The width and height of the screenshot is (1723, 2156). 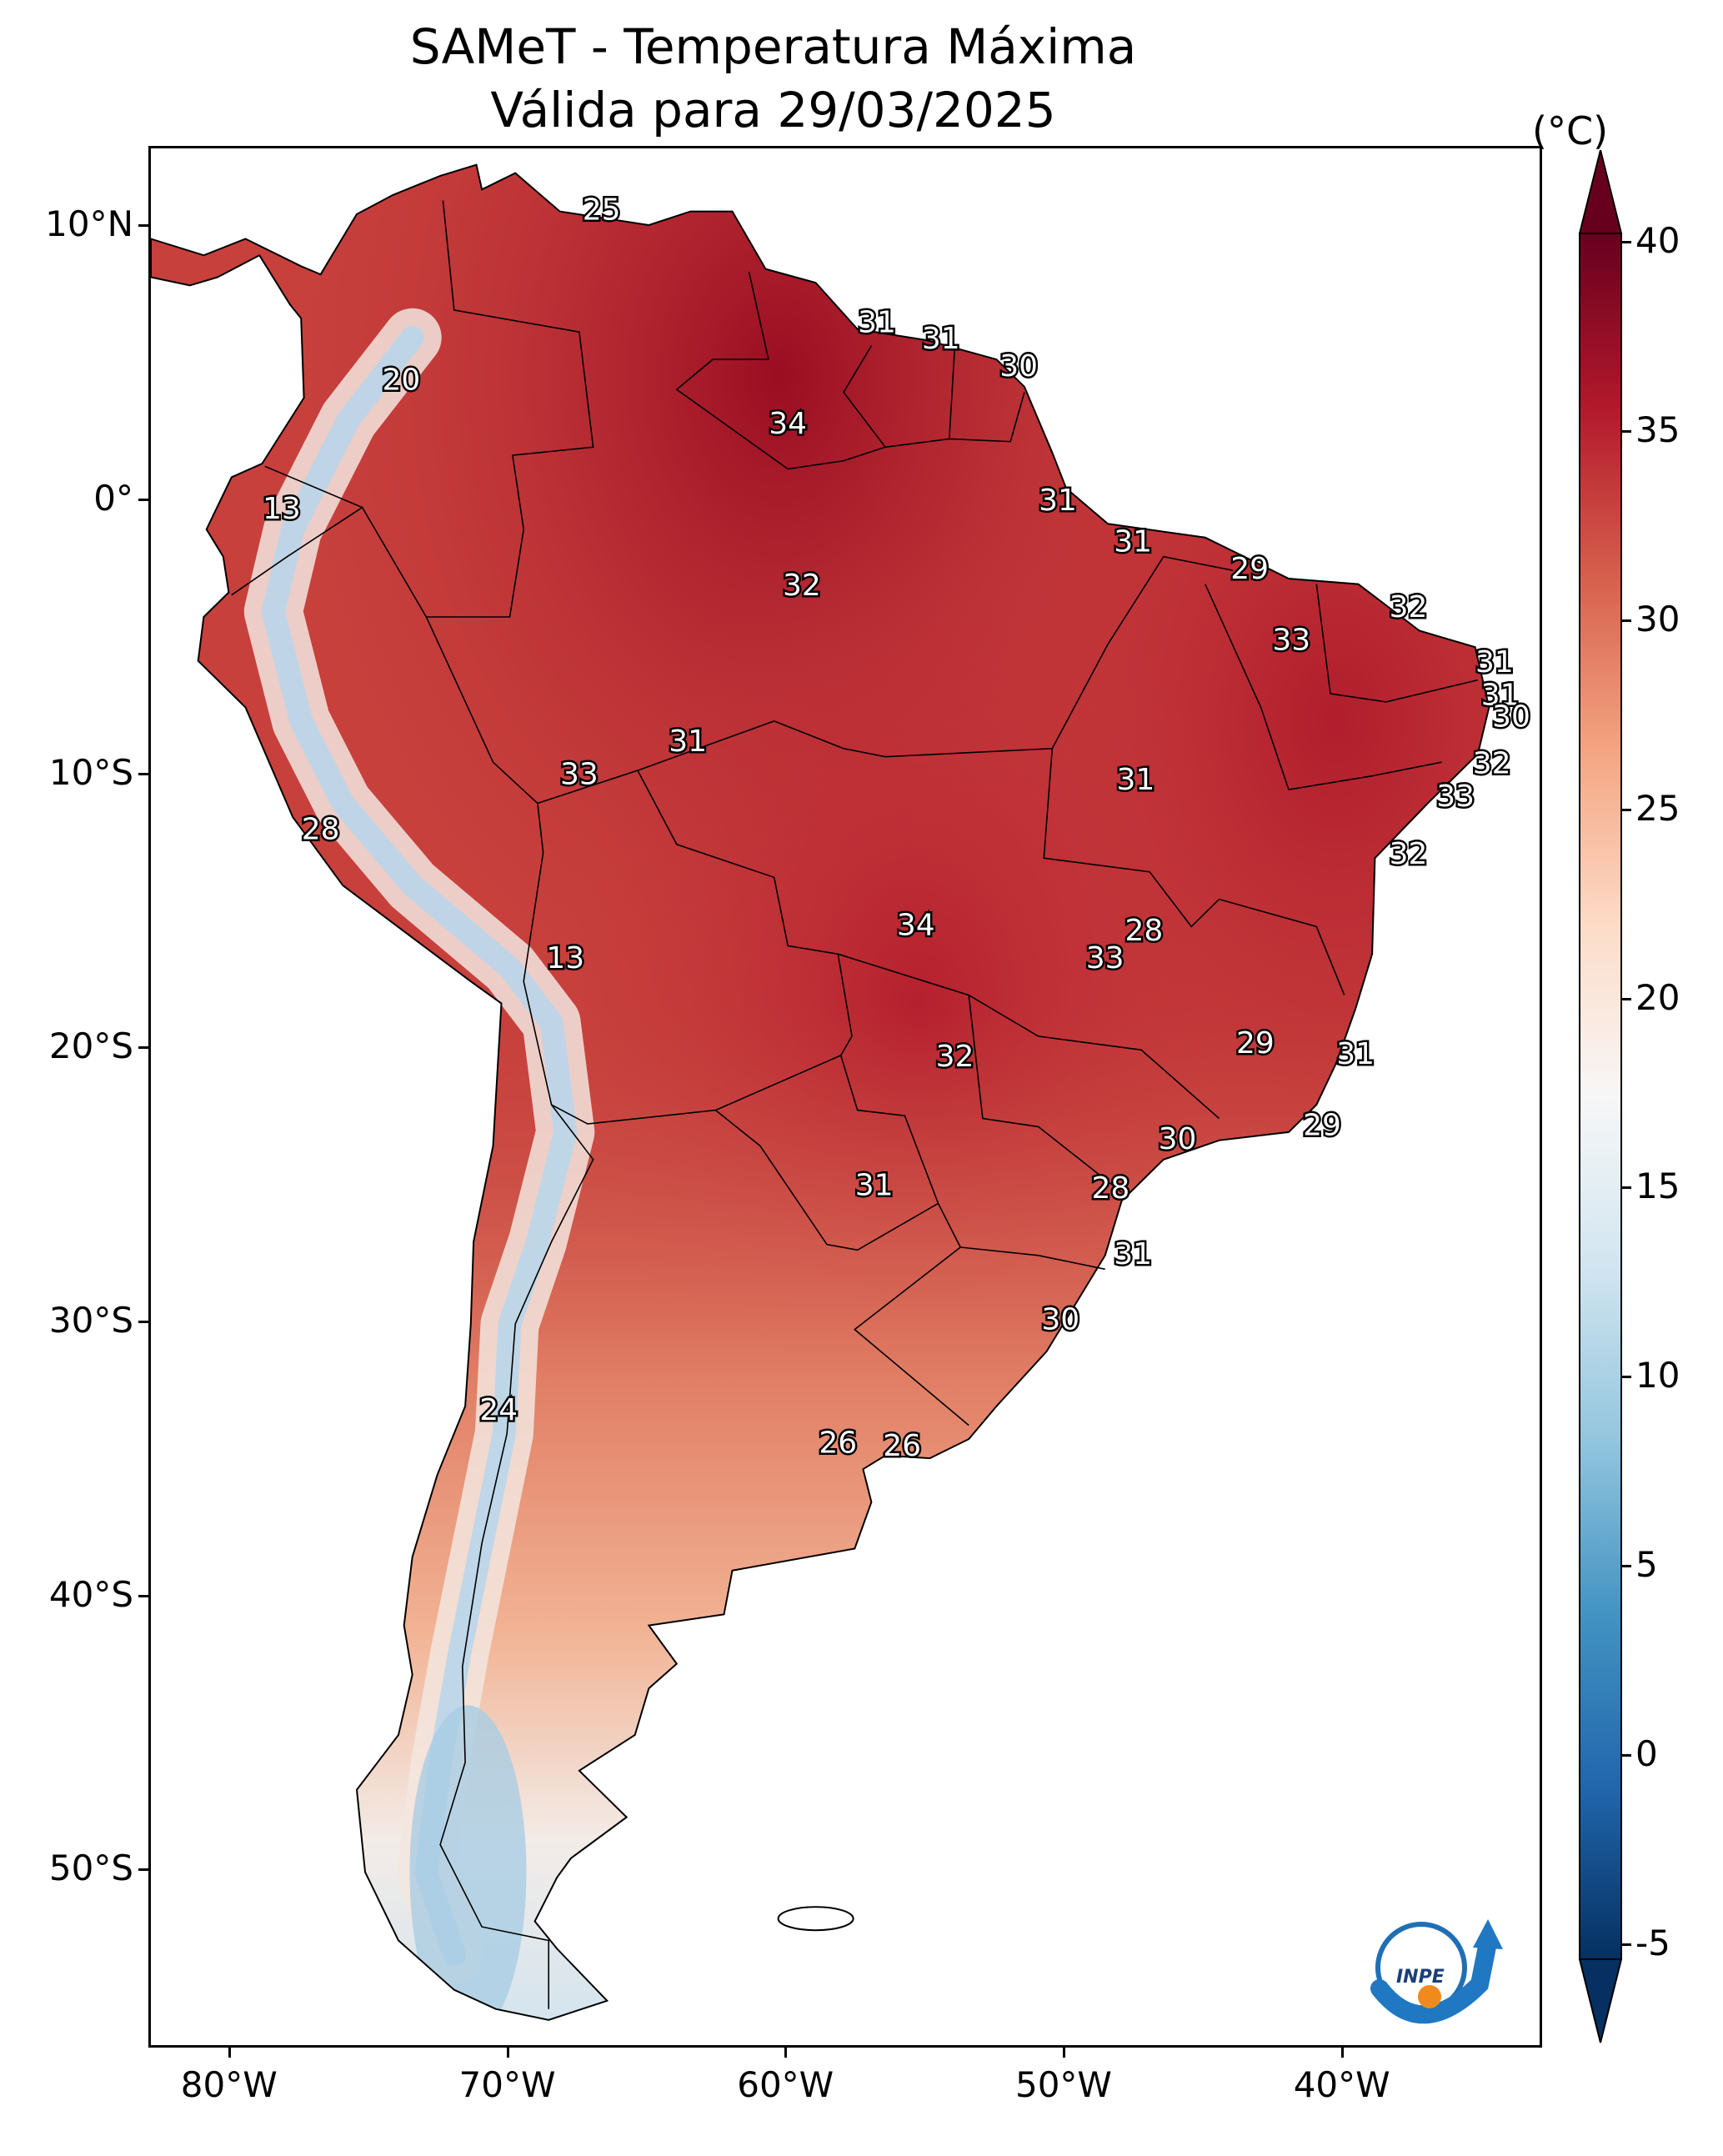 What do you see at coordinates (229, 2084) in the screenshot?
I see `longitude-tick-label: 80°W` at bounding box center [229, 2084].